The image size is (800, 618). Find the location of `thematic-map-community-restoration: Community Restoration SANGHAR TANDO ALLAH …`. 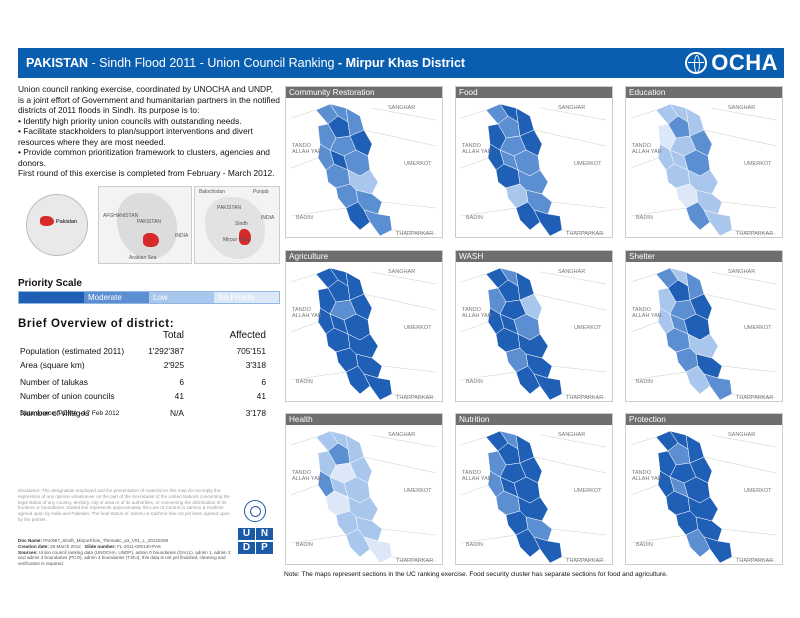

thematic-map-community-restoration: Community Restoration SANGHAR TANDO ALLAH … is located at coordinates (364, 162).